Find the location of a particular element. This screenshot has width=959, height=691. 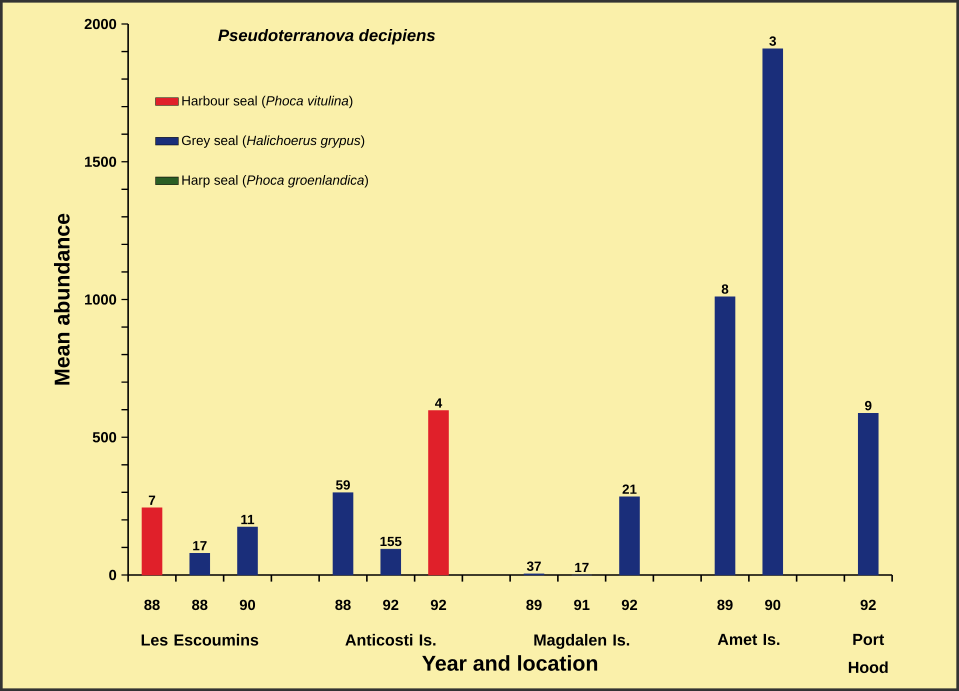

annotation: 155 is located at coordinates (391, 541).